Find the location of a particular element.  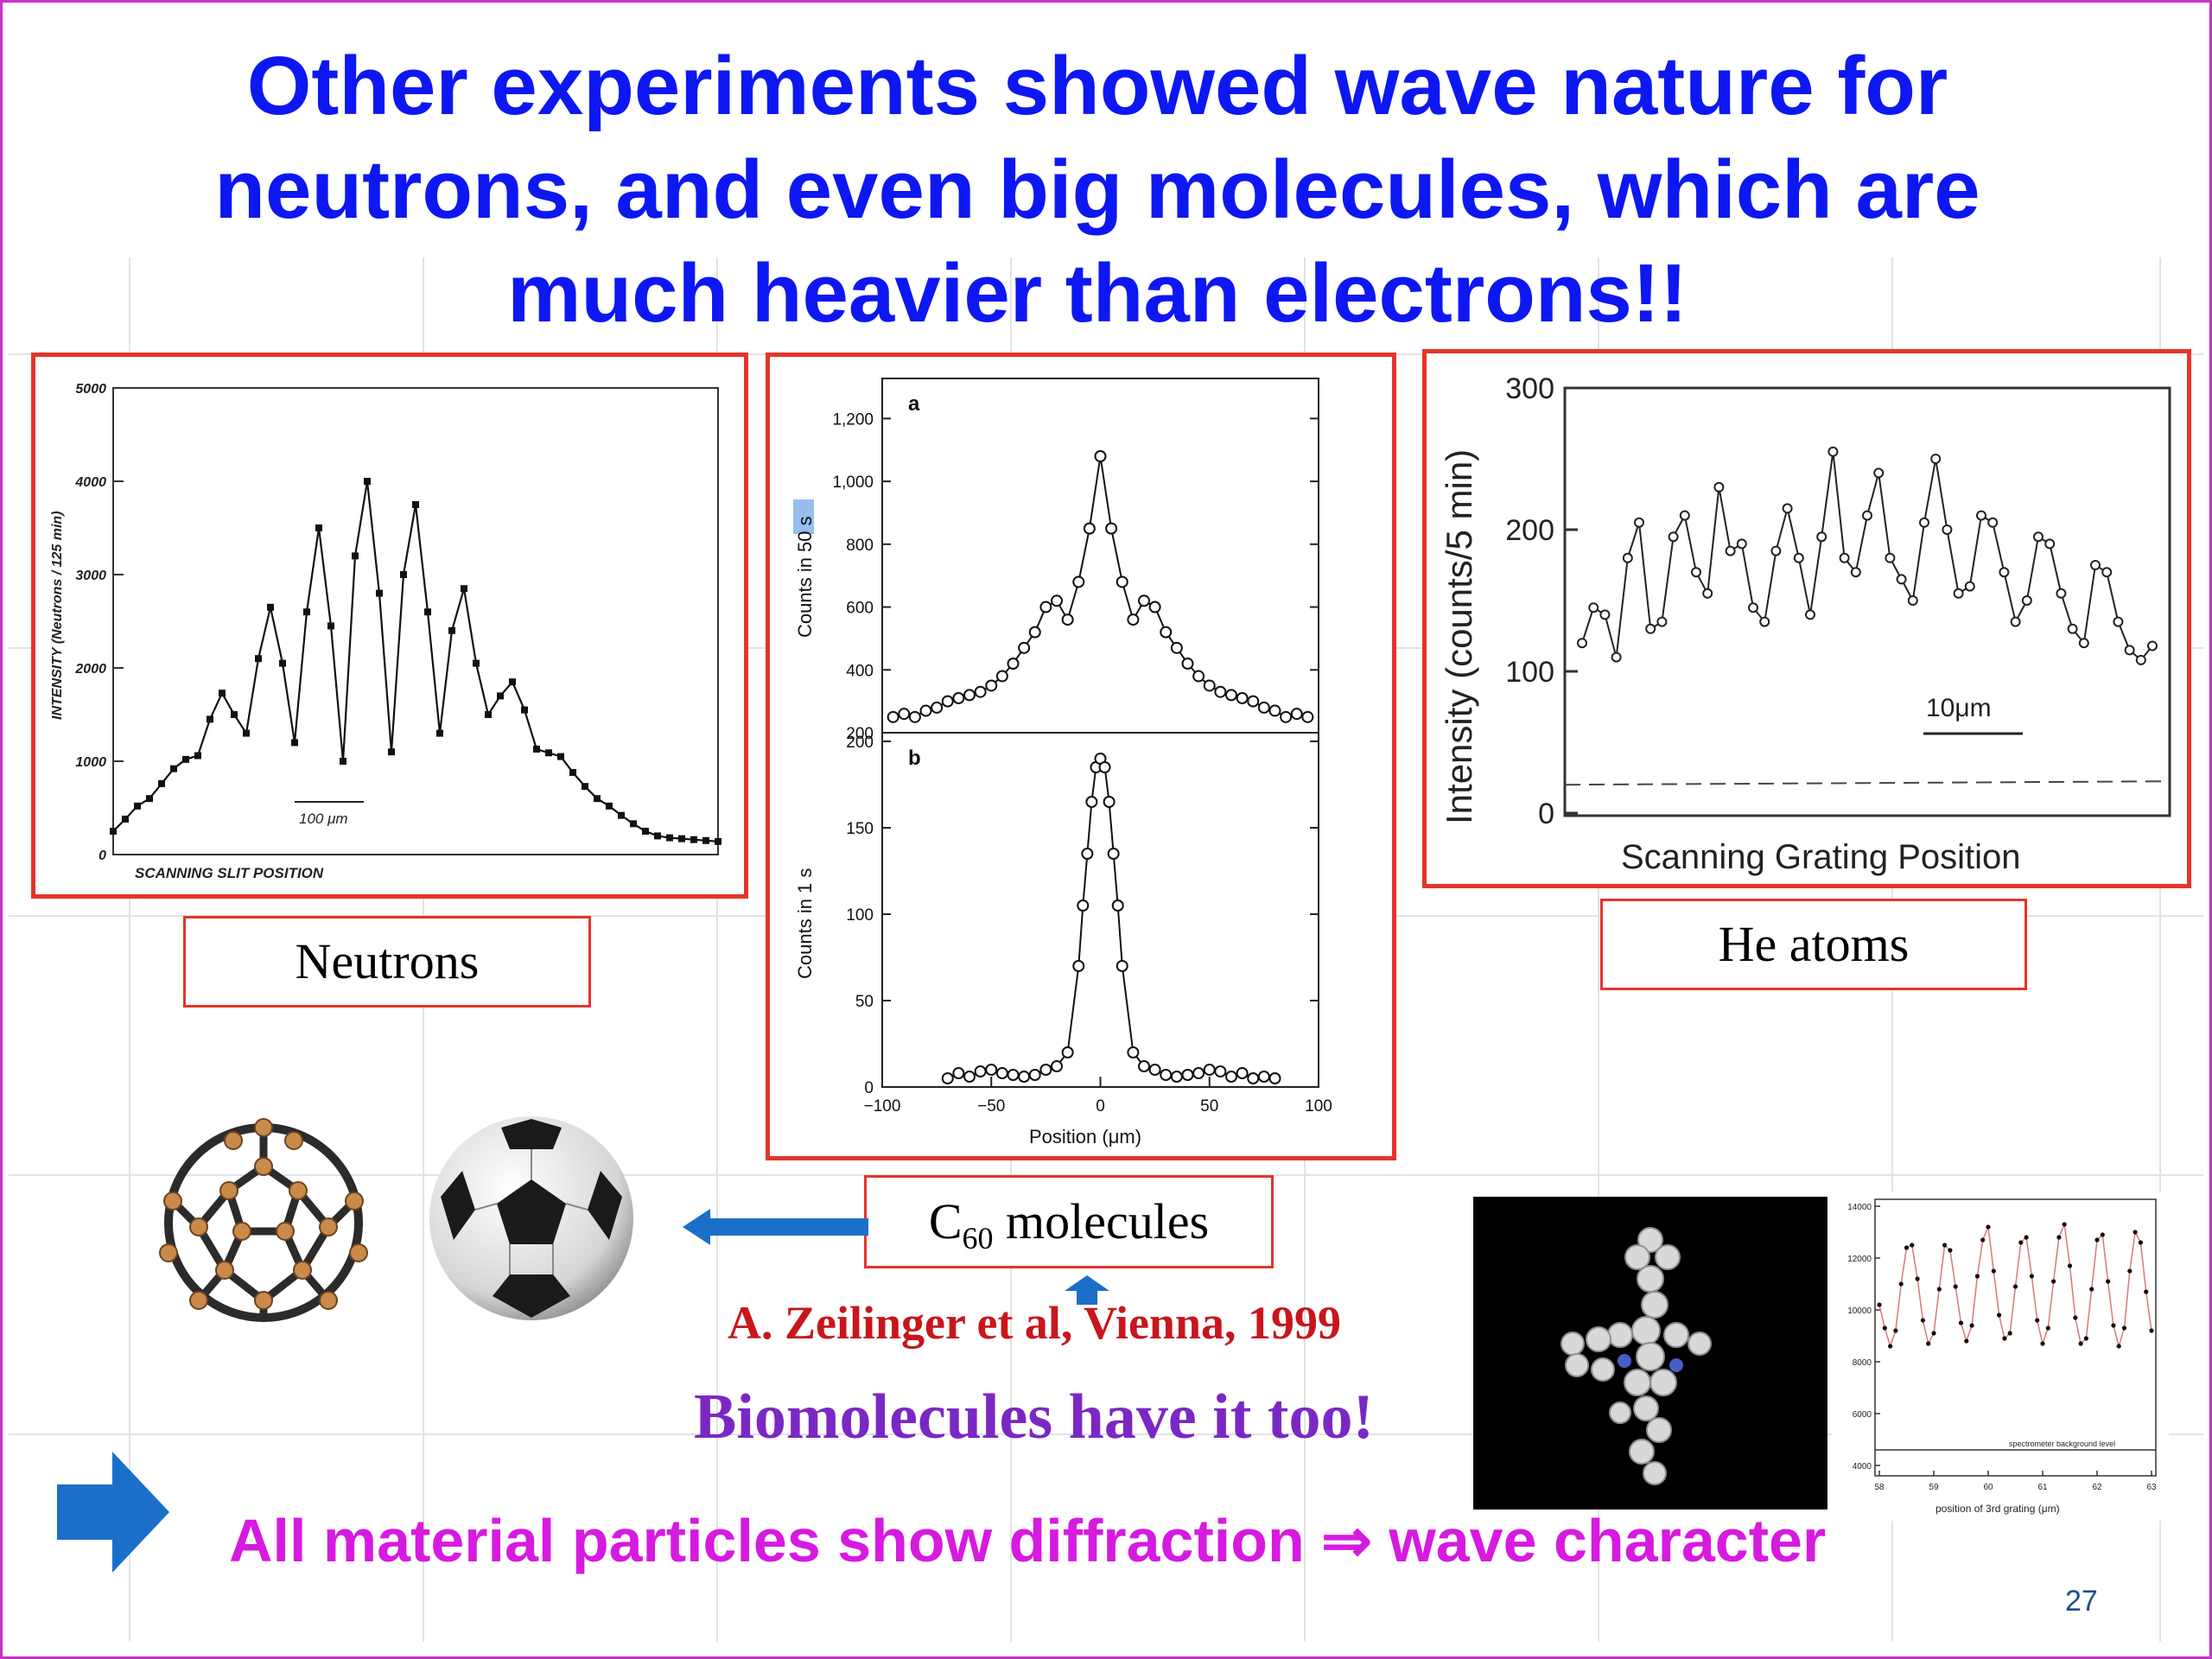

bio-ytick-label: 8000 is located at coordinates (1862, 1363).